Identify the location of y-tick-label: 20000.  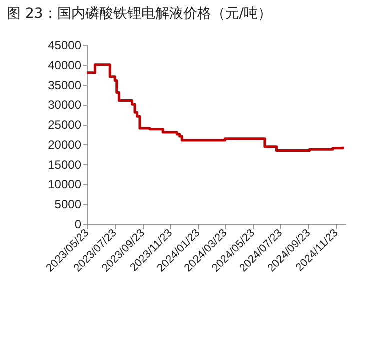
(65, 145).